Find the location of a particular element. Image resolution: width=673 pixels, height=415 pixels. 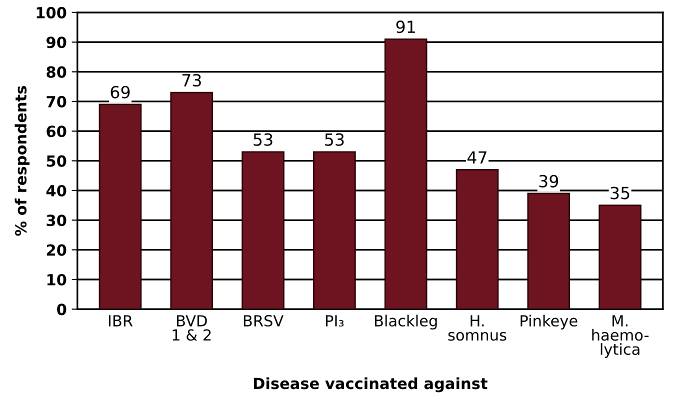

y-tick-label: 30 is located at coordinates (56, 220).